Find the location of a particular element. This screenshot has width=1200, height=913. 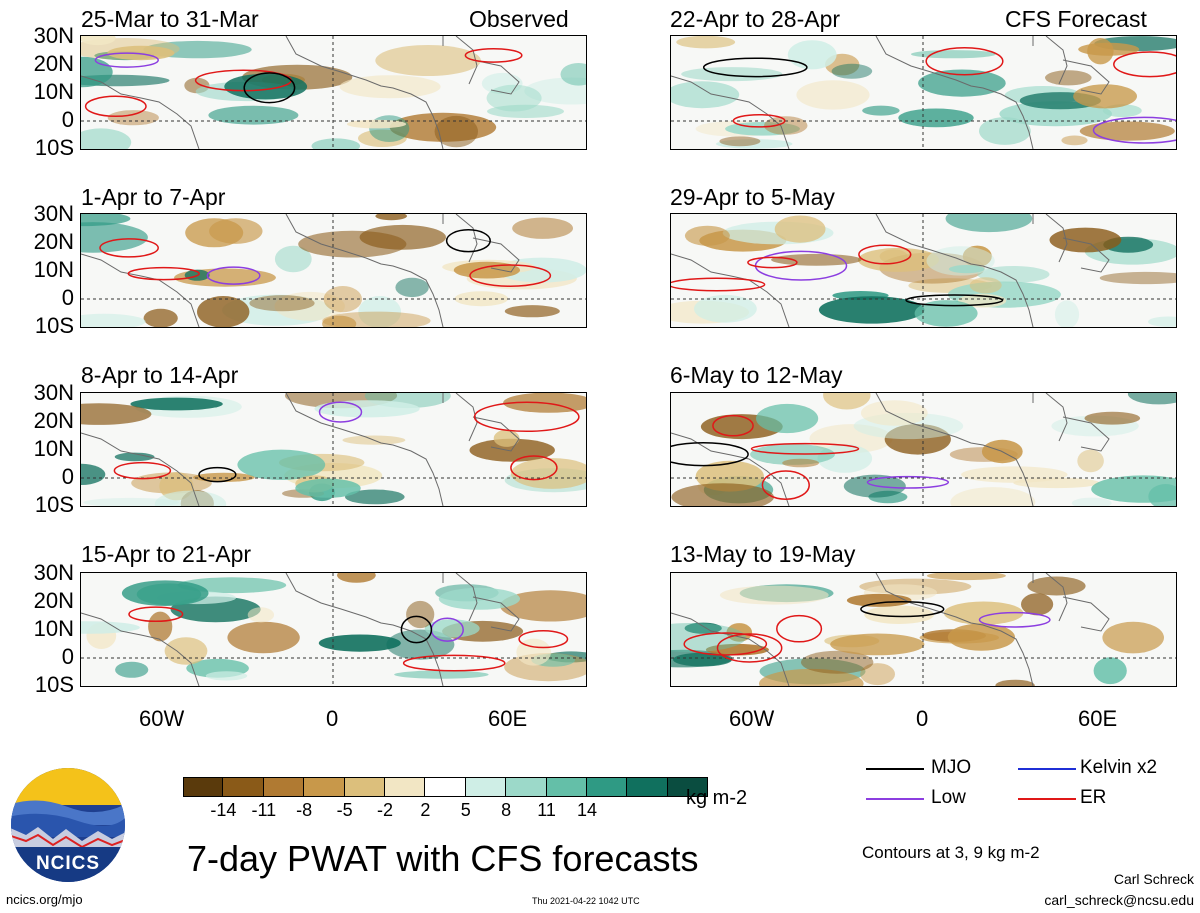

lat-label: 10S is located at coordinates (54, 325).